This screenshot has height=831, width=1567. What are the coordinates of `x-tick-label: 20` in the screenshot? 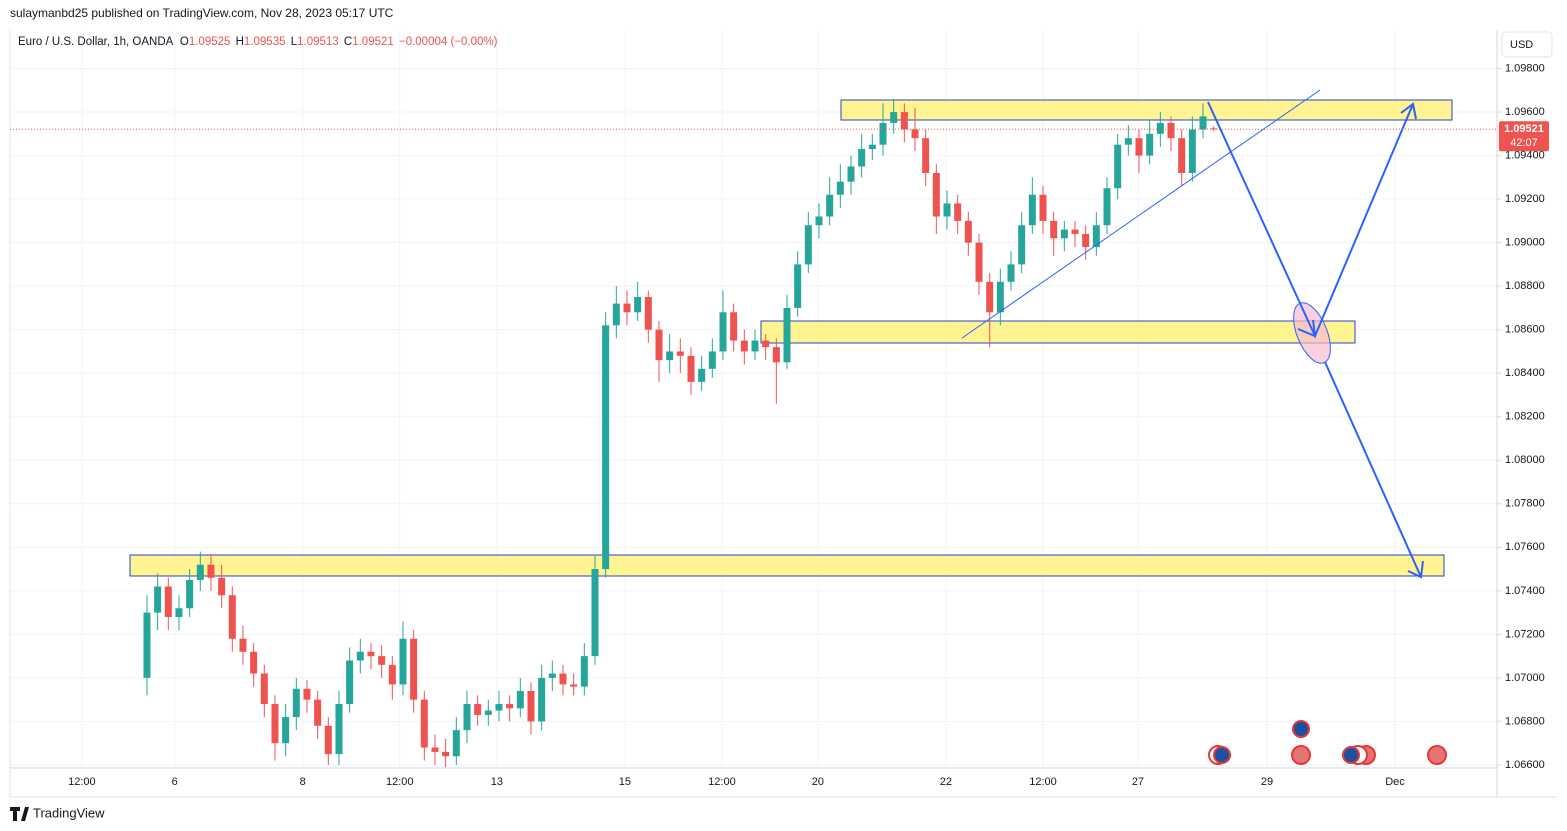 It's located at (818, 782).